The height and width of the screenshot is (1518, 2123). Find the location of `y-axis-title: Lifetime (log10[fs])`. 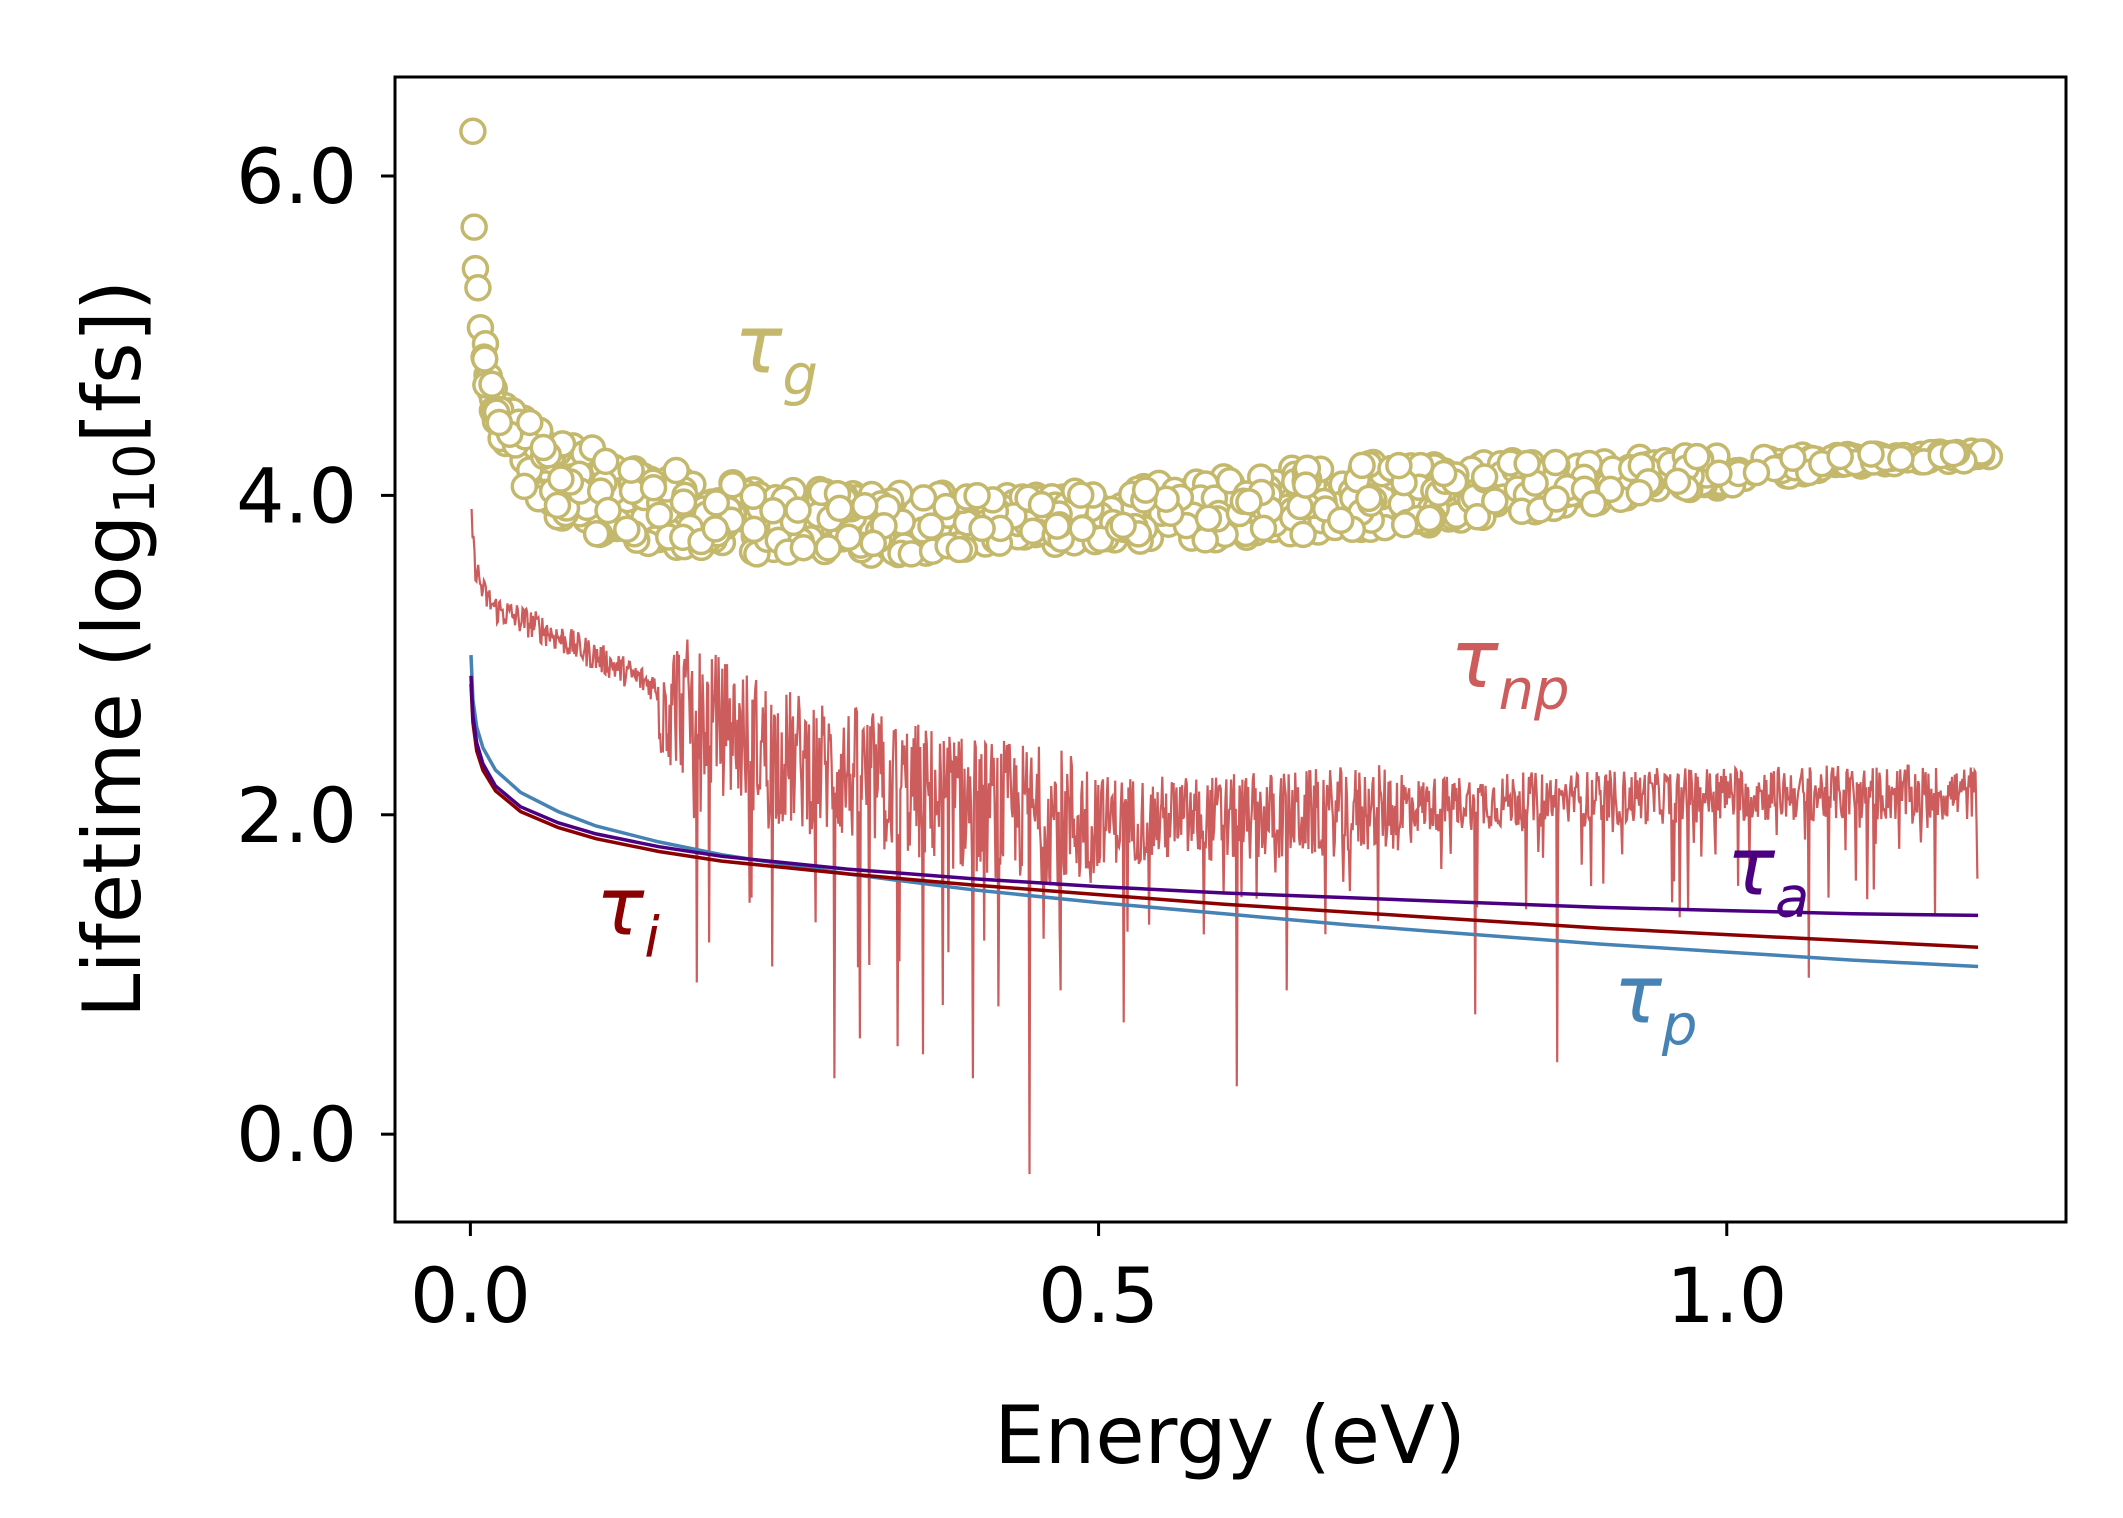

y-axis-title: Lifetime (log10[fs]) is located at coordinates (117, 649).